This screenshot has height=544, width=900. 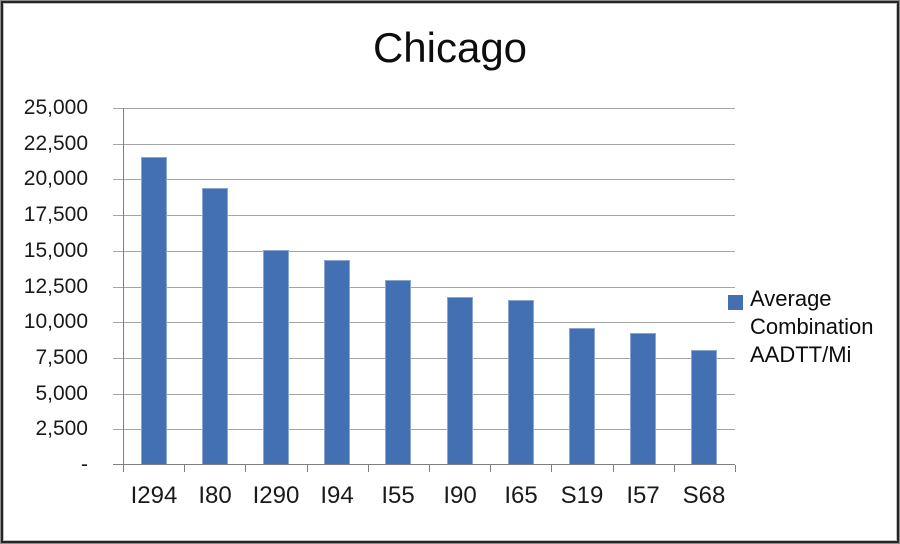 I want to click on y-tick-label: -, so click(x=84, y=464).